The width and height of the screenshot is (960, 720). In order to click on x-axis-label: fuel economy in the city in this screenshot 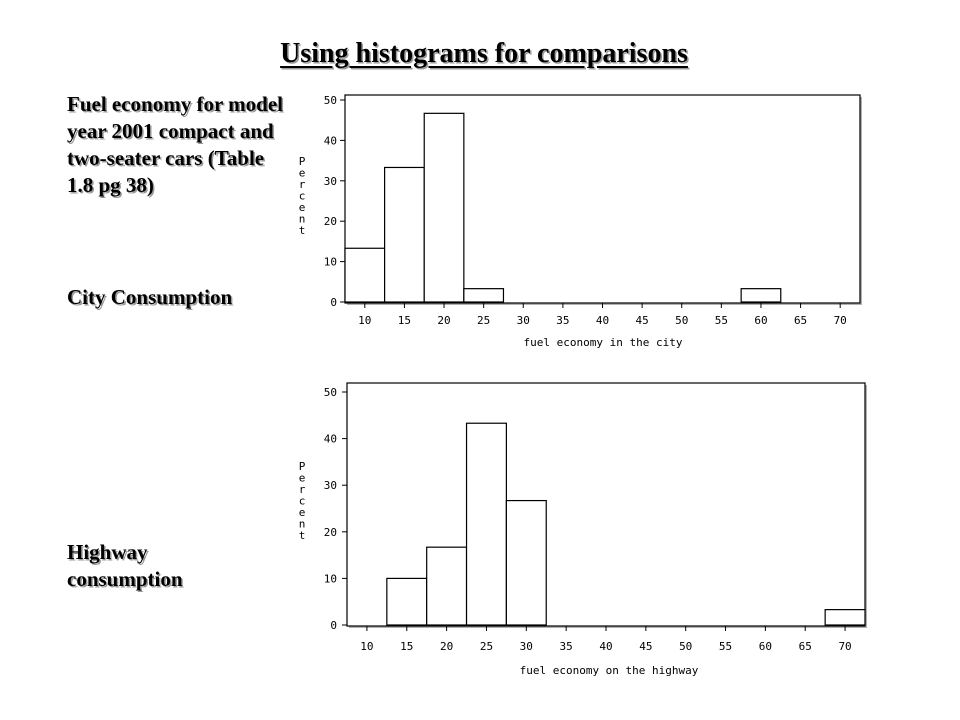, I will do `click(603, 342)`.